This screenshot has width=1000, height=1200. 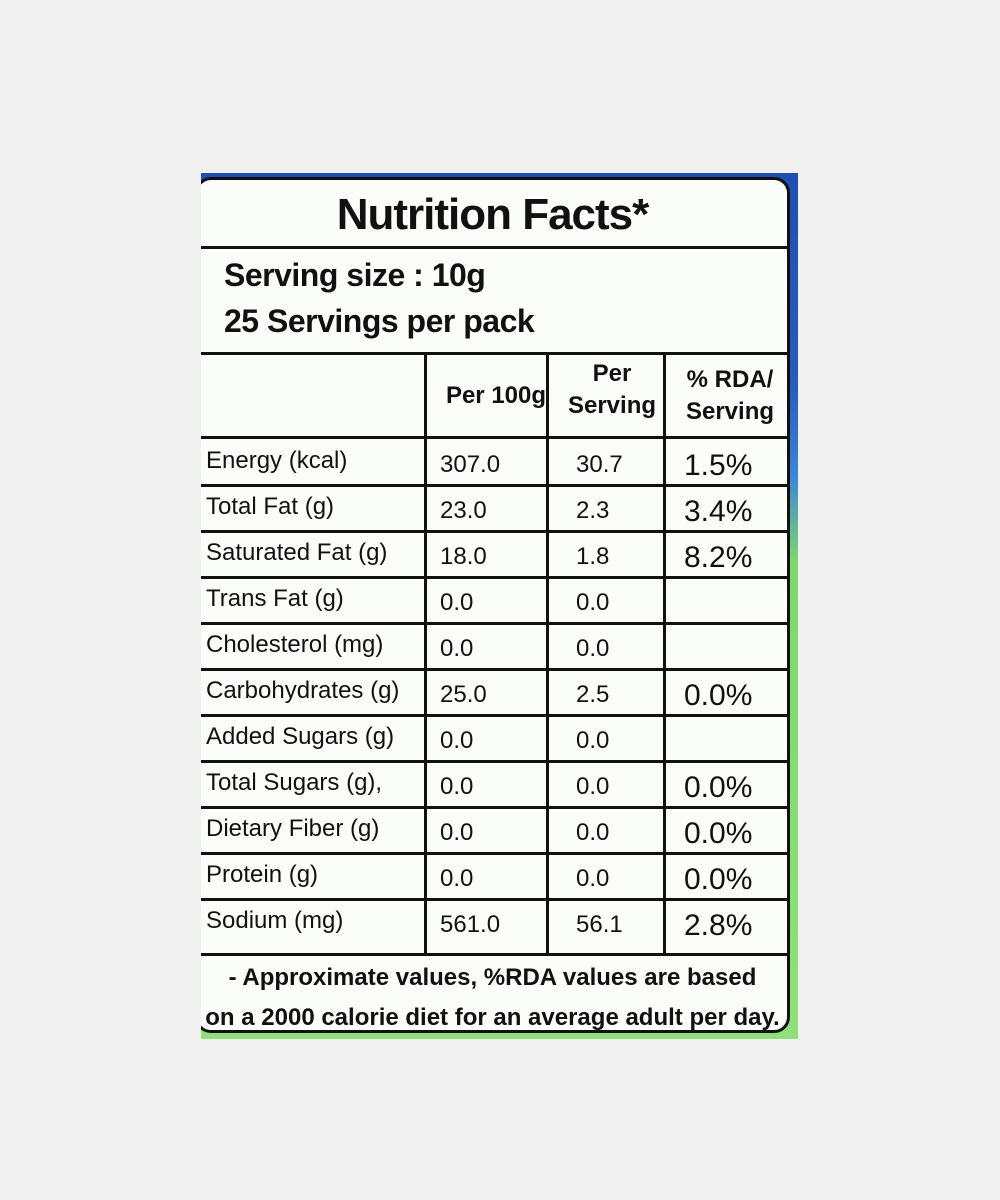 What do you see at coordinates (303, 690) in the screenshot?
I see `nutrient-name: Carbohydrates (g)` at bounding box center [303, 690].